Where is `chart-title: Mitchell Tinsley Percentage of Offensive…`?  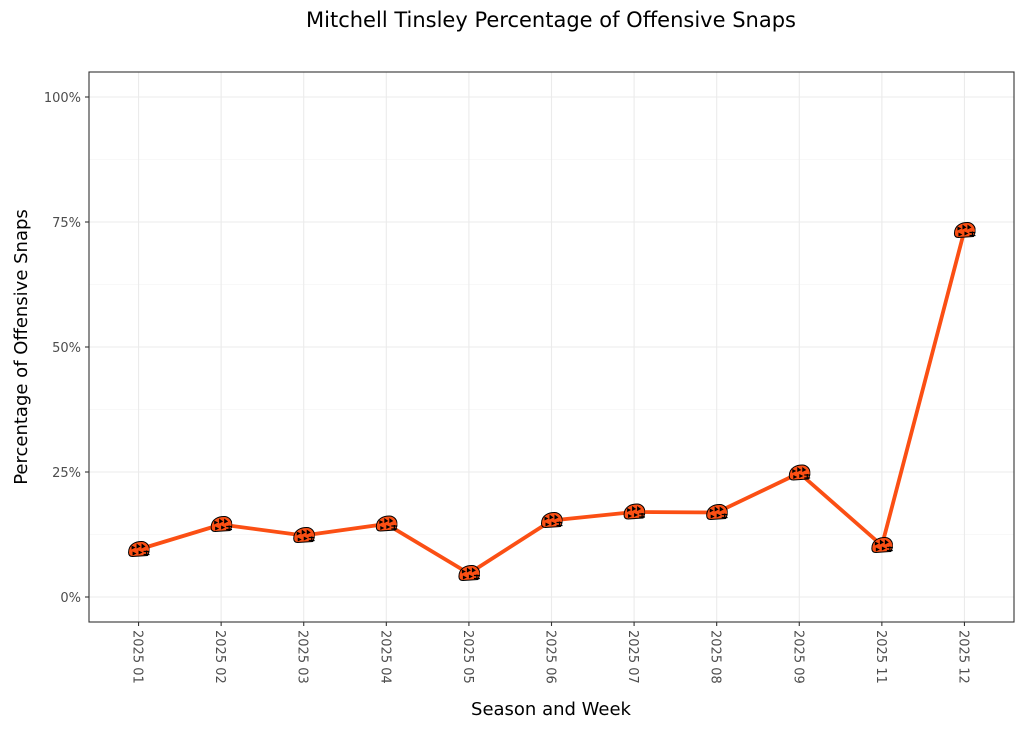 chart-title: Mitchell Tinsley Percentage of Offensive… is located at coordinates (551, 20).